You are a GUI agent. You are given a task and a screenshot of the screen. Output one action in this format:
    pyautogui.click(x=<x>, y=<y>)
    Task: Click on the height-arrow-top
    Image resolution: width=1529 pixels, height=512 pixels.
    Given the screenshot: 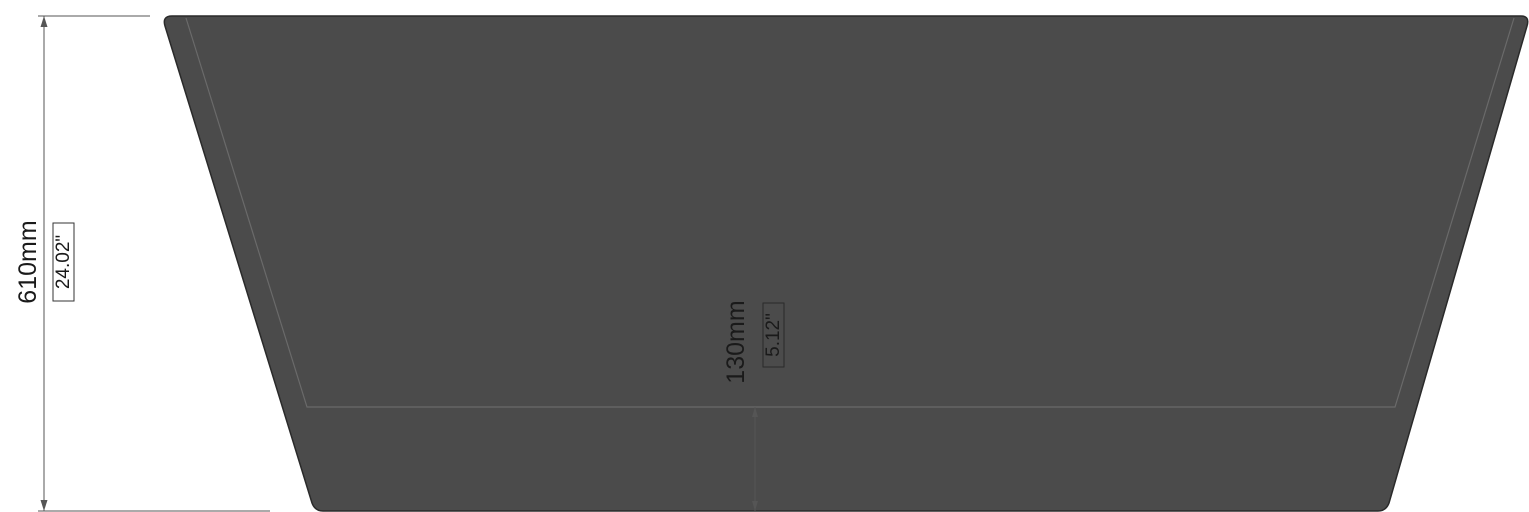 What is the action you would take?
    pyautogui.click(x=44, y=21)
    